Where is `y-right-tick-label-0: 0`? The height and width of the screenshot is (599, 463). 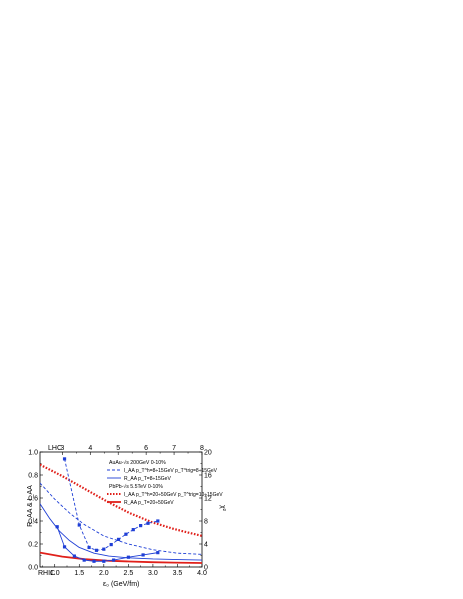
y-right-tick-label-0: 0 is located at coordinates (206, 567).